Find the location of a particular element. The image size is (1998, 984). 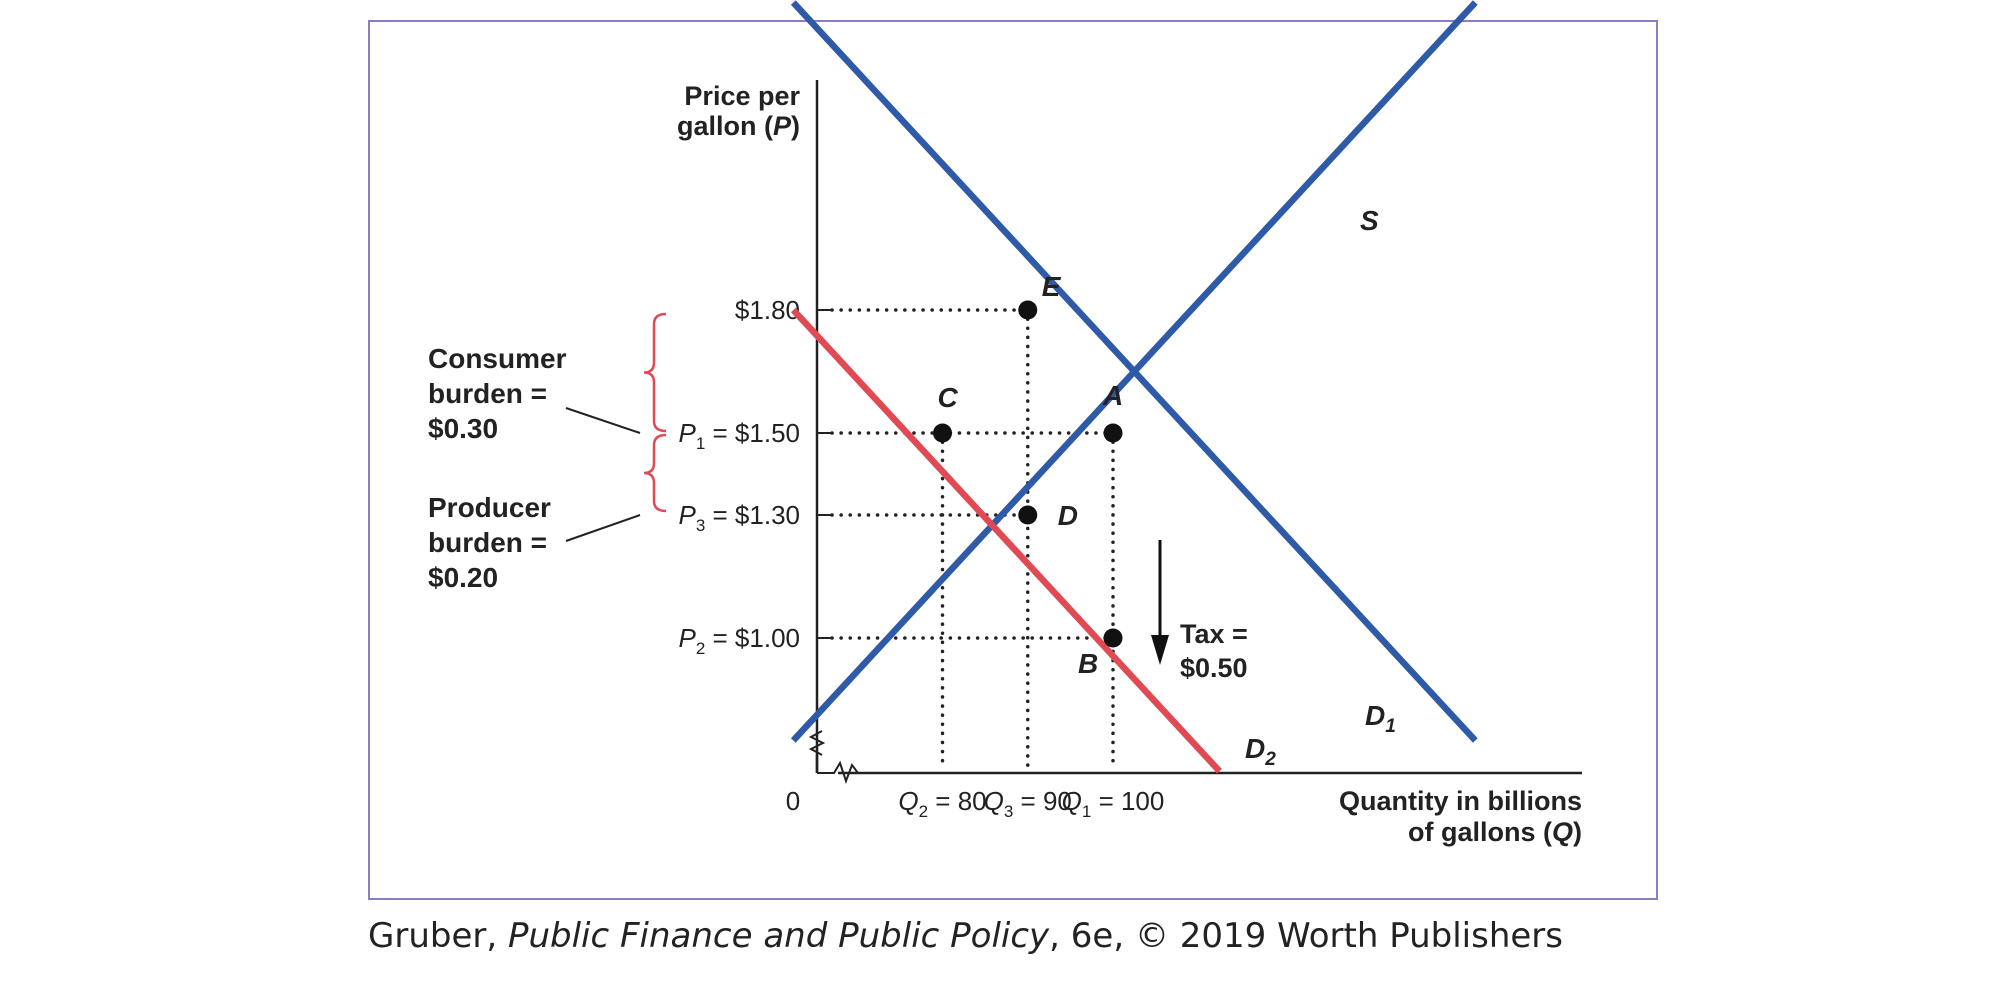

tax-arrow-head is located at coordinates (1160, 650).